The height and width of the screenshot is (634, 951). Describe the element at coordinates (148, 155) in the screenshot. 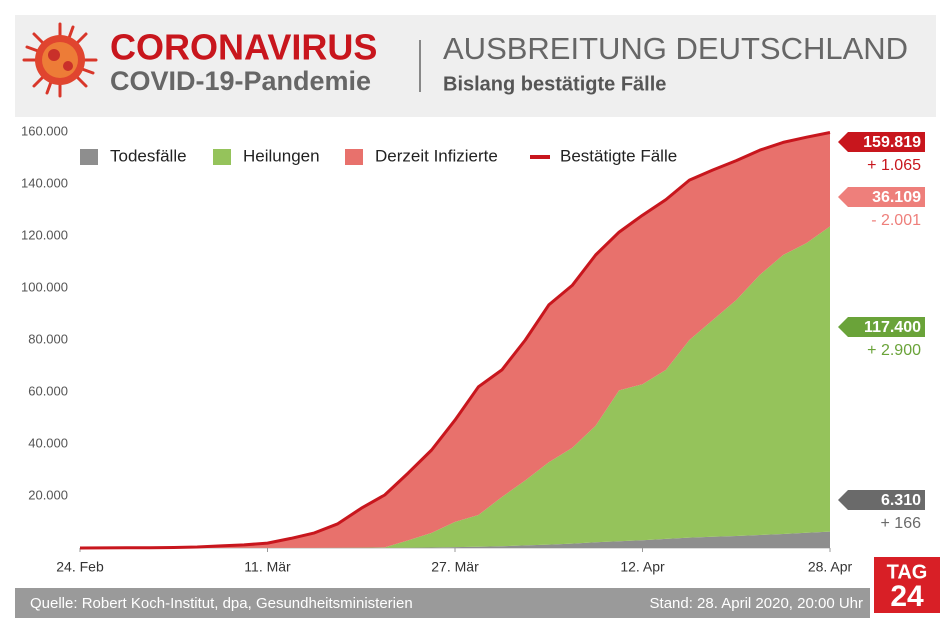

I see `legend-label: Todesfälle` at that location.